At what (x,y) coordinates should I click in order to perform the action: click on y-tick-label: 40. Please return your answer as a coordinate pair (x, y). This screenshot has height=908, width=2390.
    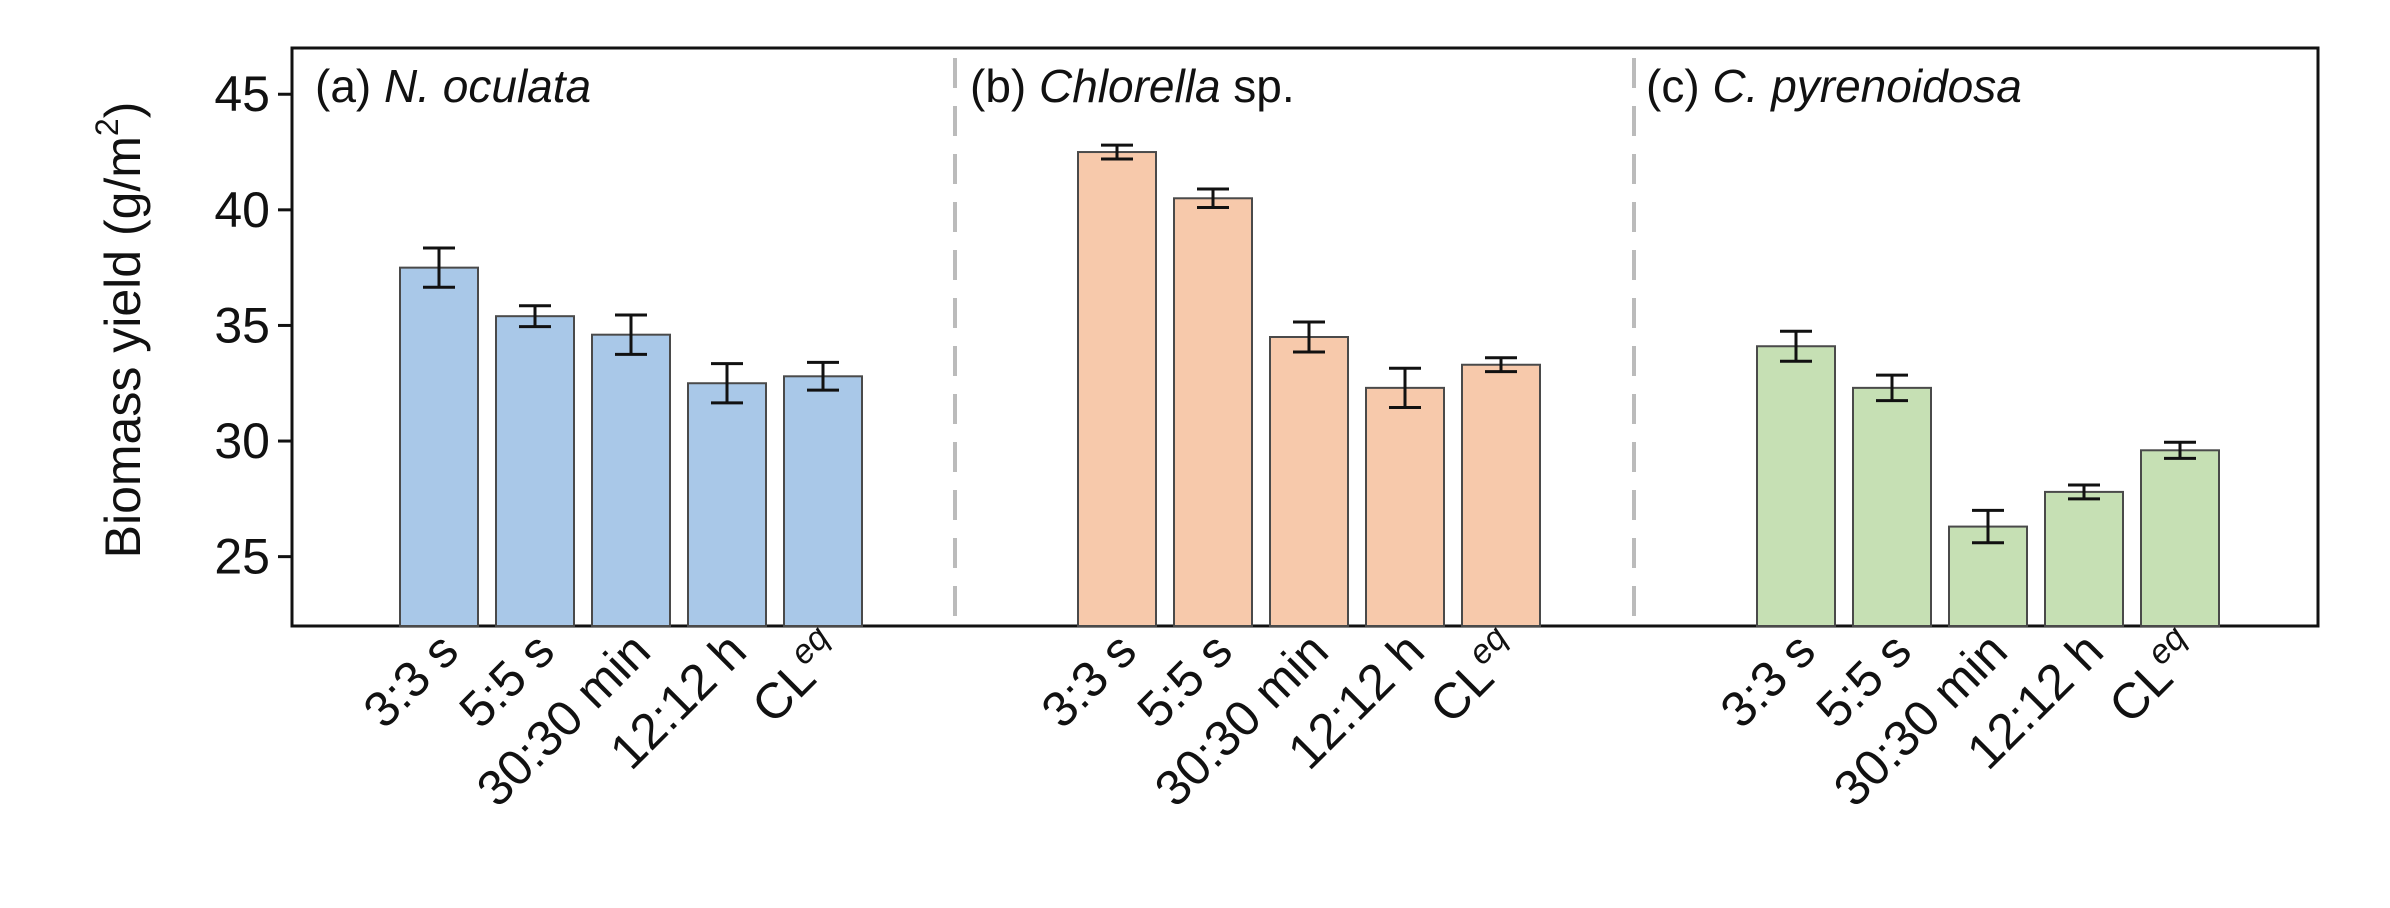
    Looking at the image, I should click on (242, 210).